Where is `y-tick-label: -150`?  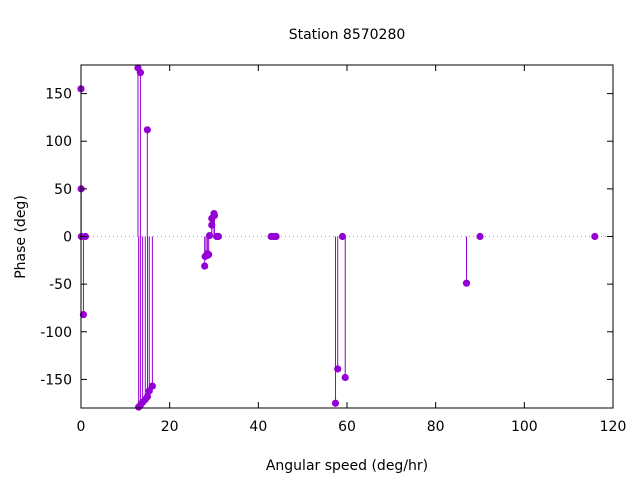
y-tick-label: -150 is located at coordinates (56, 380).